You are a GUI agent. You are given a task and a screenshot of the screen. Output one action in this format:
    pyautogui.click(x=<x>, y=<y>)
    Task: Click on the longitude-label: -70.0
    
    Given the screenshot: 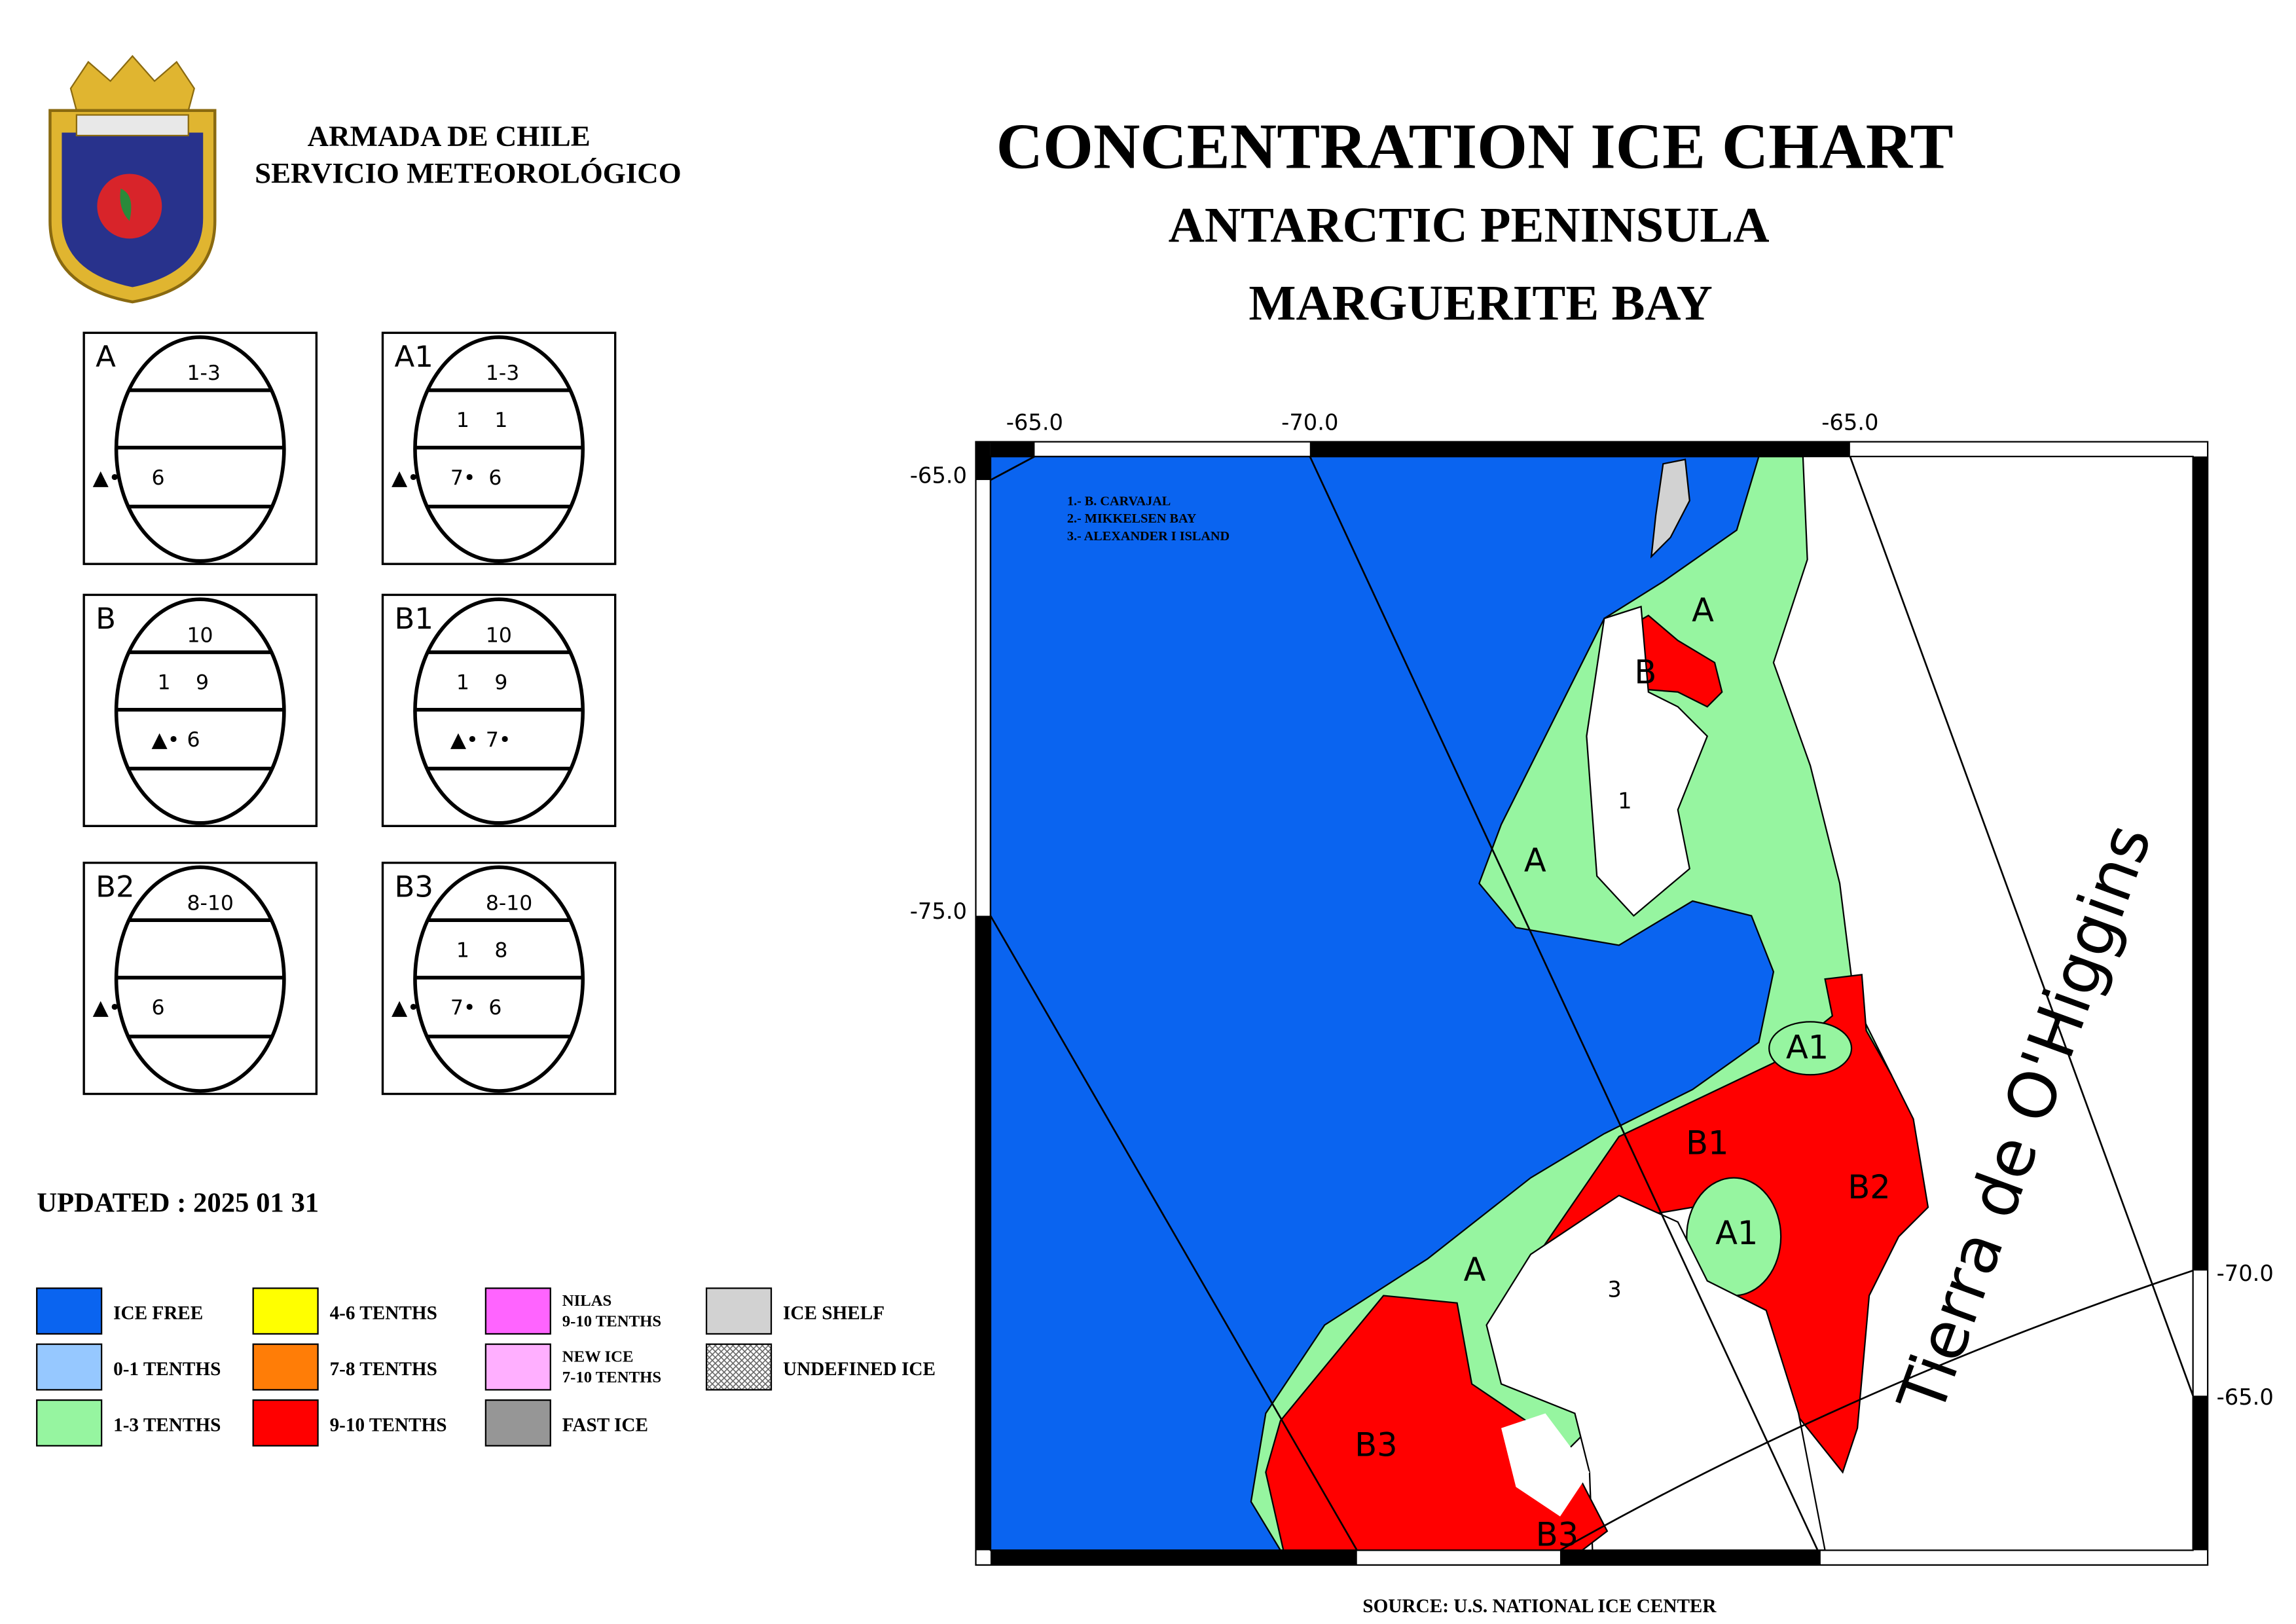 What is the action you would take?
    pyautogui.click(x=1309, y=422)
    